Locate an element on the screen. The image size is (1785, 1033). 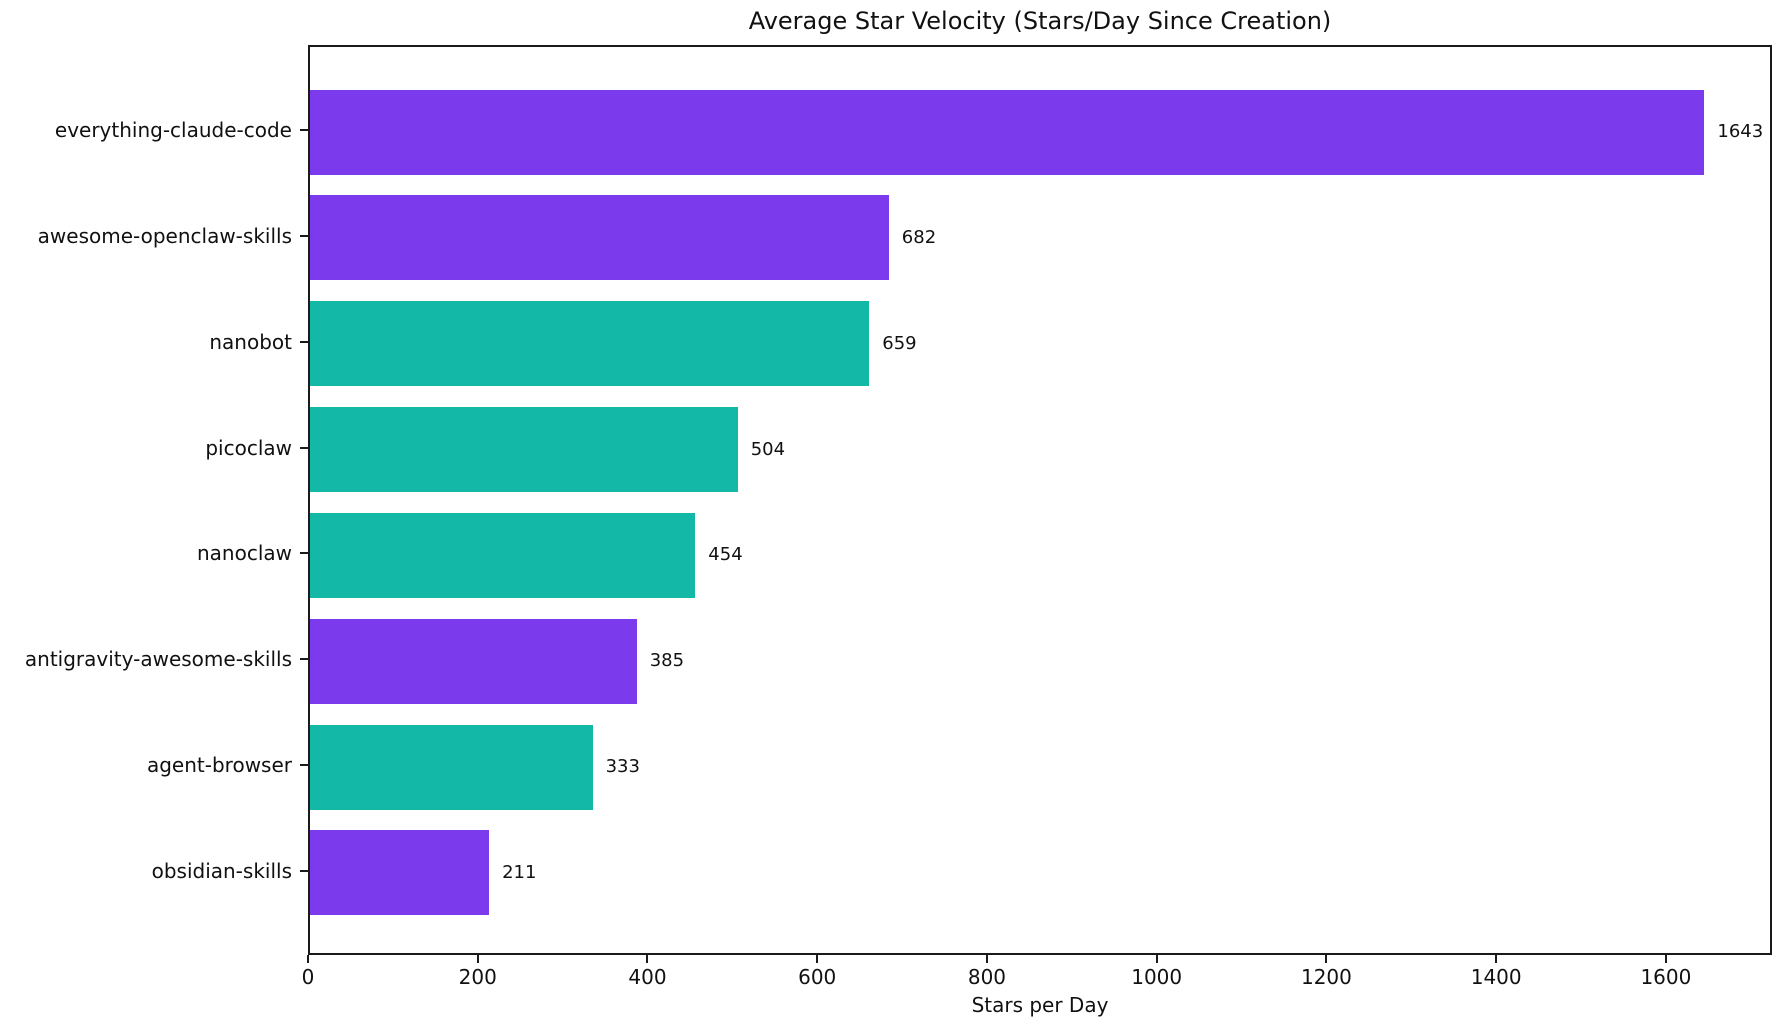
bar-value-label: 211 is located at coordinates (519, 872).